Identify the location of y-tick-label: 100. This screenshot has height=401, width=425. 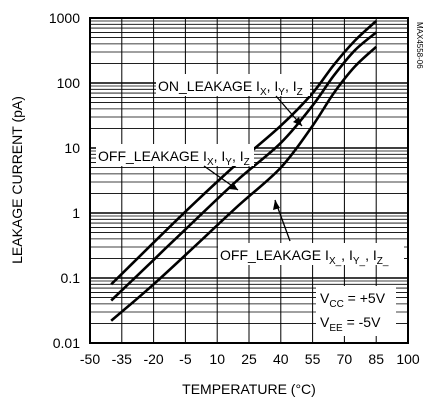
(69, 83).